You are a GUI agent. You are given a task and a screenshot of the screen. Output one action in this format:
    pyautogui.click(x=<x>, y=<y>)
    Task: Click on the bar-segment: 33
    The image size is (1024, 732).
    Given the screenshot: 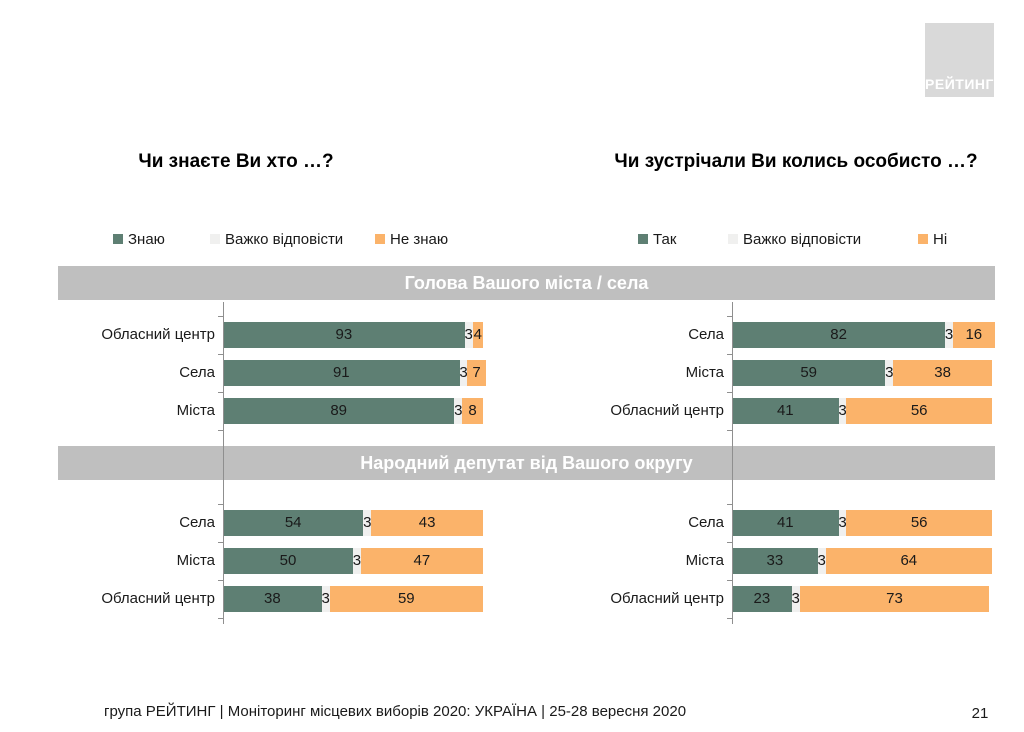 What is the action you would take?
    pyautogui.click(x=775, y=561)
    